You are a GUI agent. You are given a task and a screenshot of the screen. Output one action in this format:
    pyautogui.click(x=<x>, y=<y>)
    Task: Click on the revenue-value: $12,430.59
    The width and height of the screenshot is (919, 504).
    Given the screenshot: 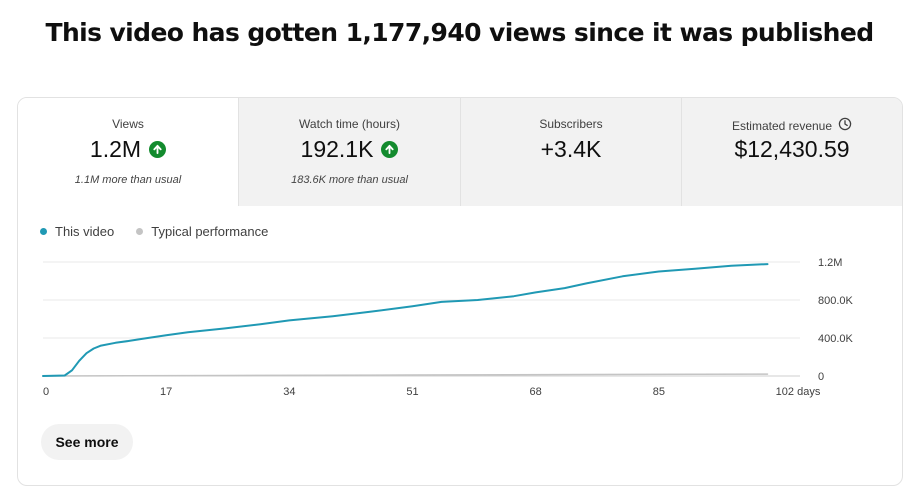 What is the action you would take?
    pyautogui.click(x=792, y=149)
    